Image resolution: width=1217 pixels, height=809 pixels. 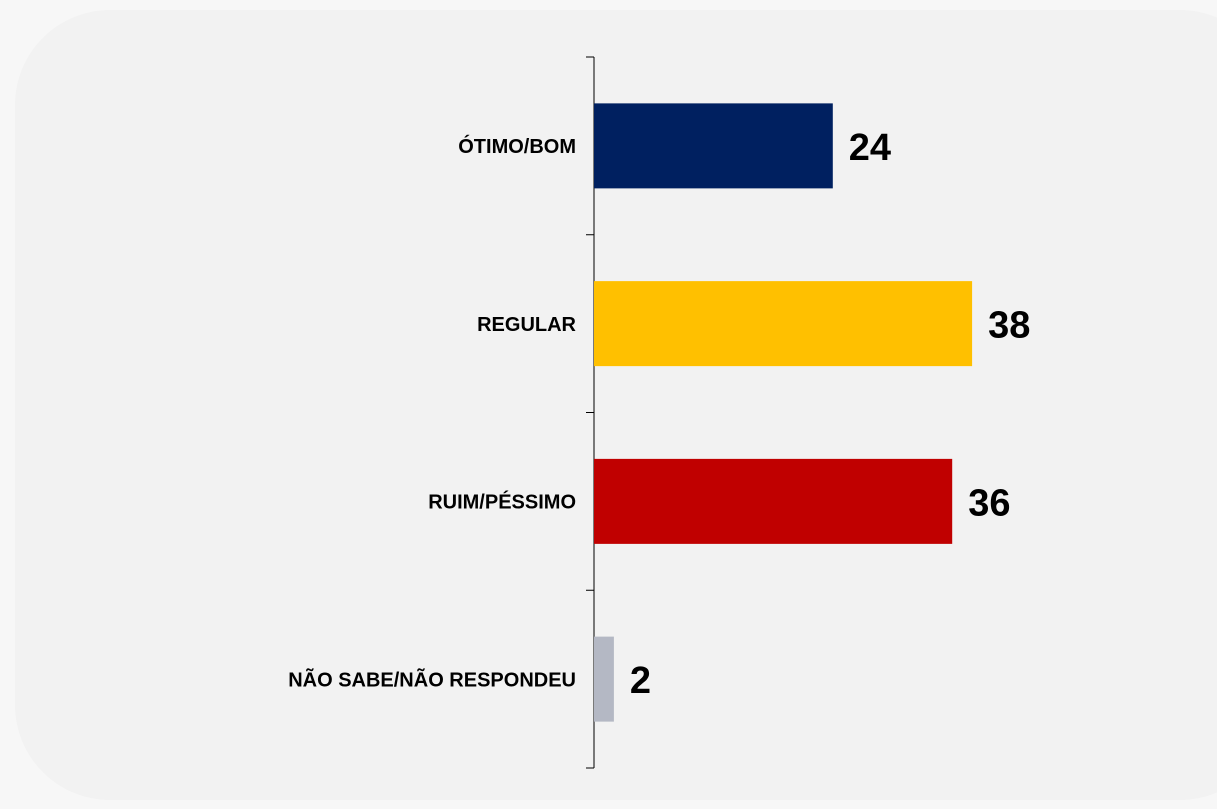 I want to click on value-label: 2, so click(x=640, y=681).